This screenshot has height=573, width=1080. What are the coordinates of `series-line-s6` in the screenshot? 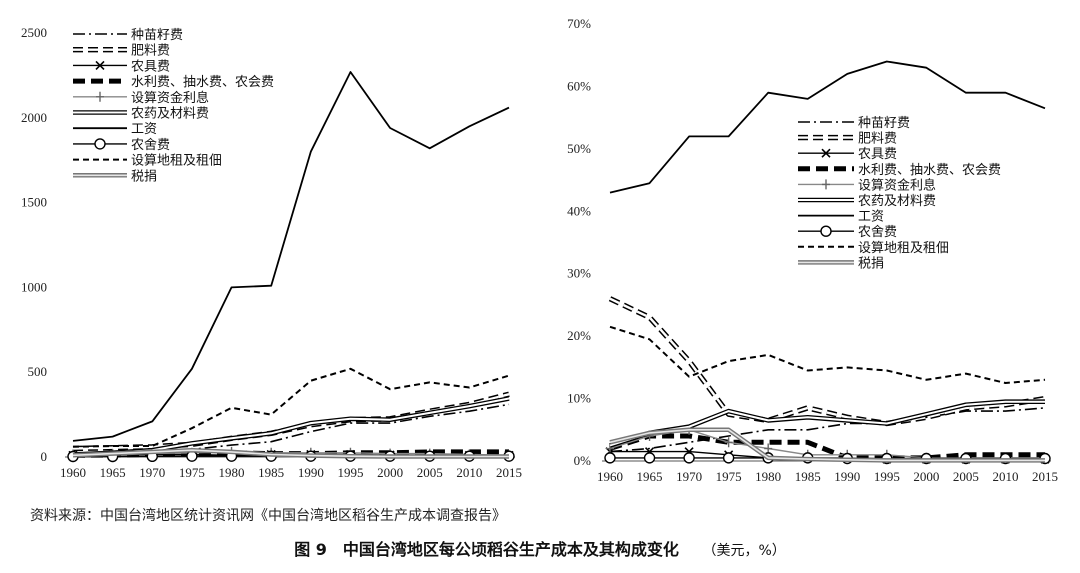 It's located at (827, 423).